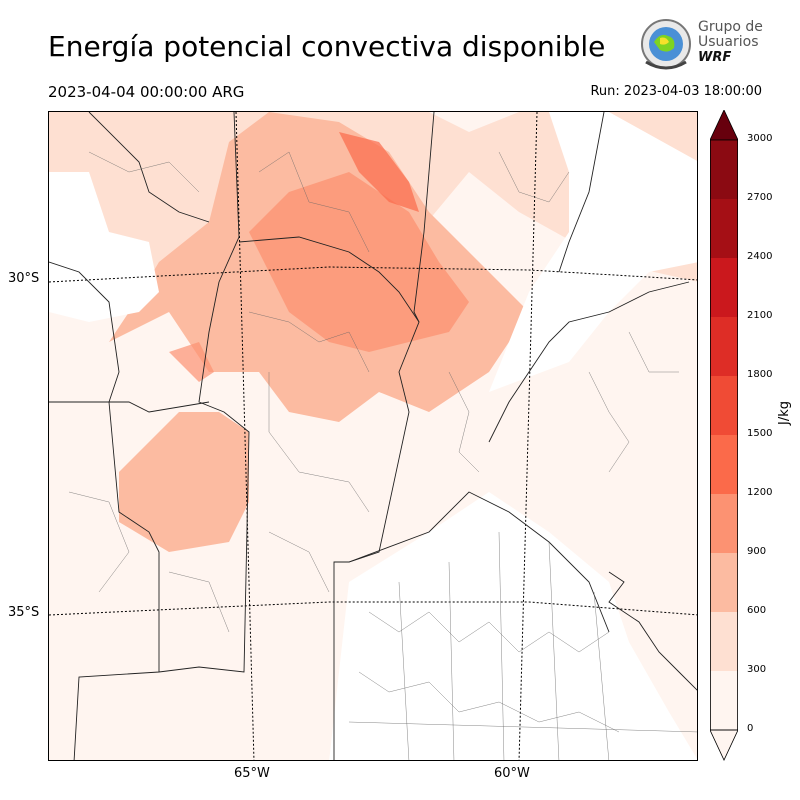 The image size is (800, 800). What do you see at coordinates (327, 46) in the screenshot?
I see `map-title: Energía potencial convectiva disponible` at bounding box center [327, 46].